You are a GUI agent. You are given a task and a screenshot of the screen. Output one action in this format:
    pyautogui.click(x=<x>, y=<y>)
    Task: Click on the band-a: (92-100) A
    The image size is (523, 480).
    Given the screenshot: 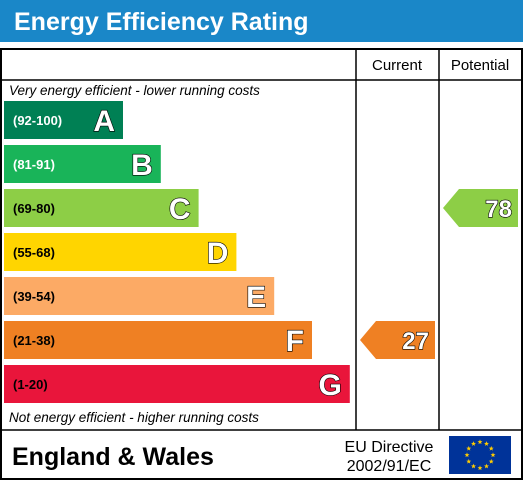 What is the action you would take?
    pyautogui.click(x=63, y=120)
    